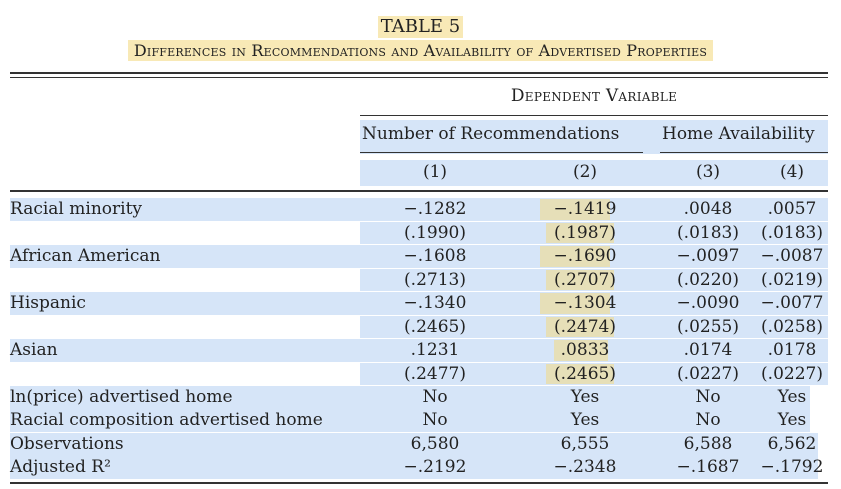 This screenshot has height=489, width=841. Describe the element at coordinates (594, 96) in the screenshot. I see `dependent-variable-header: Dependent Variable` at that location.